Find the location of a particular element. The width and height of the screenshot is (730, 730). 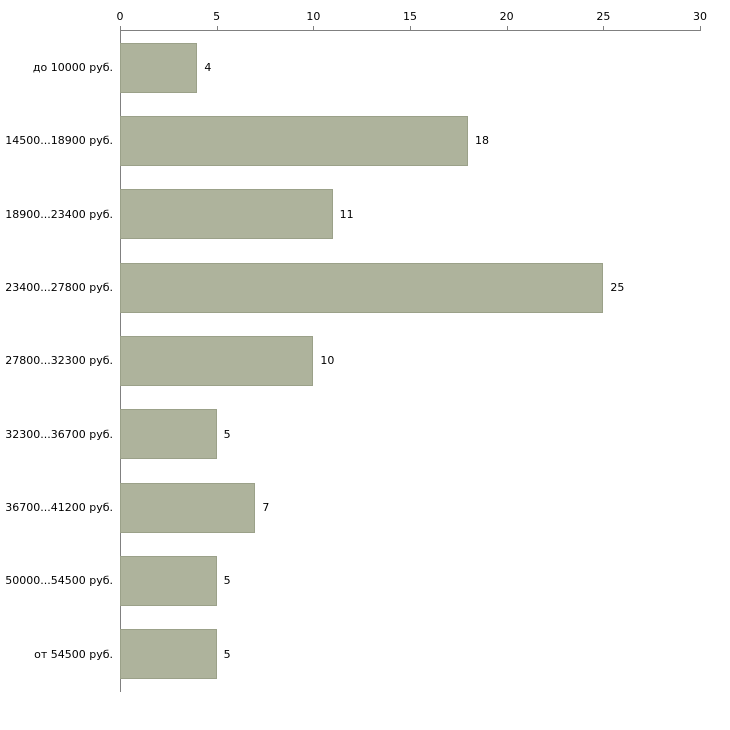

x-axis-tick-label: 5 is located at coordinates (217, 16).